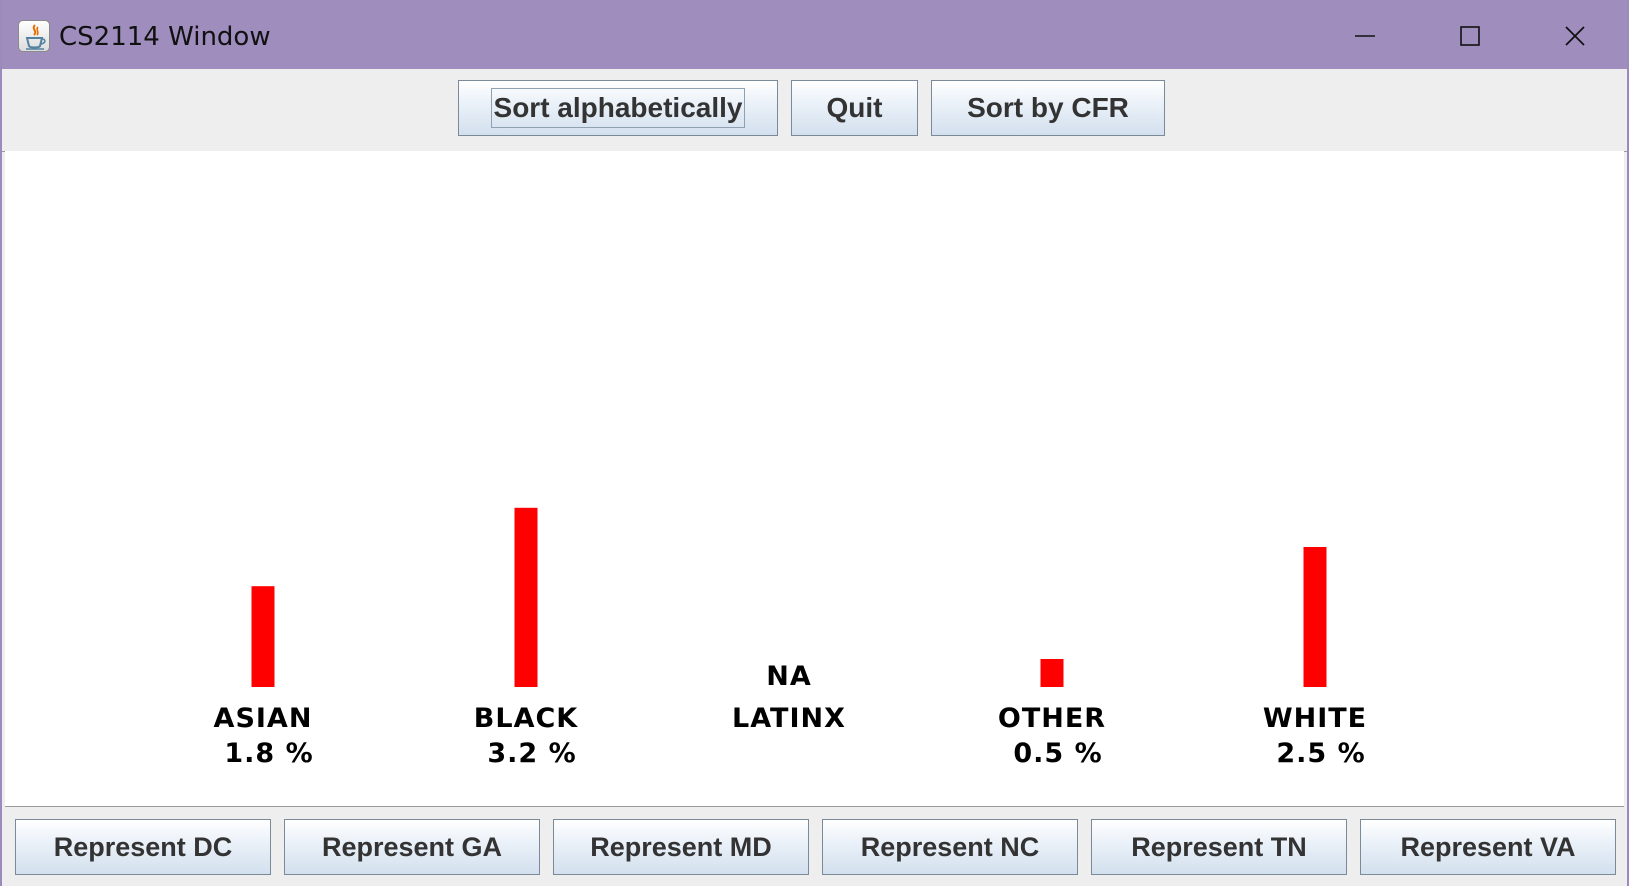  I want to click on sort-alphabetically-label: Sort alphabetically, so click(618, 108).